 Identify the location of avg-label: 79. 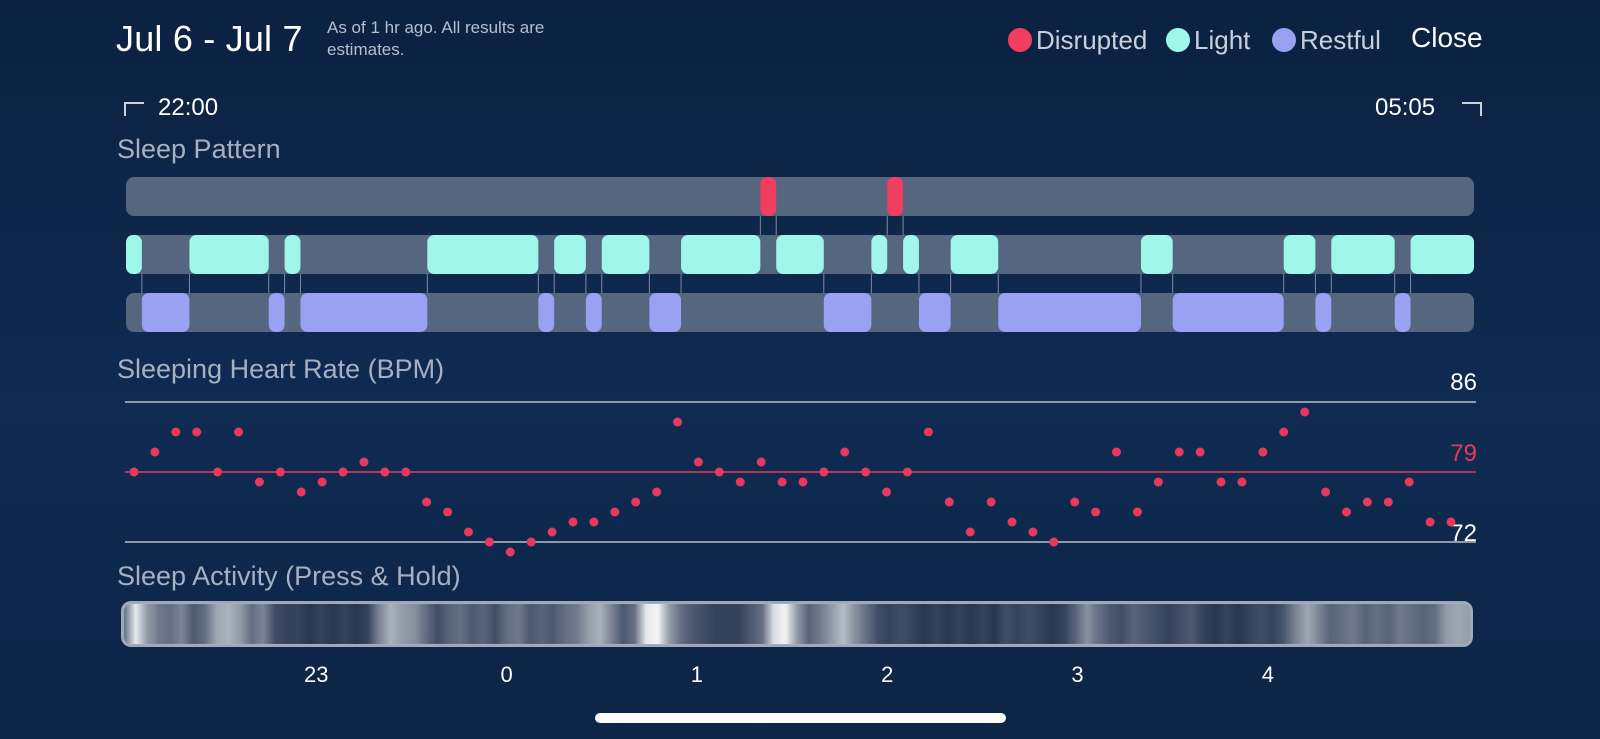
(1463, 453).